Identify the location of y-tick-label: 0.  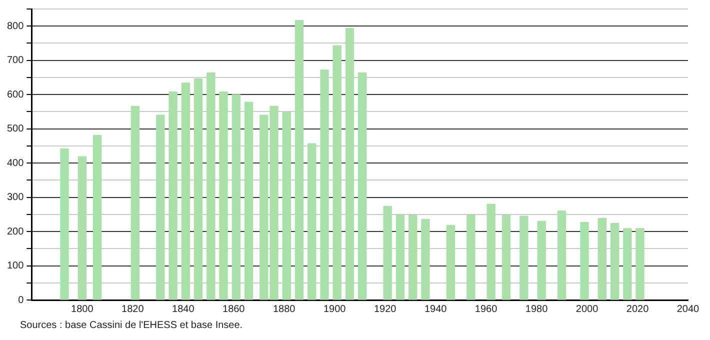
(21, 300).